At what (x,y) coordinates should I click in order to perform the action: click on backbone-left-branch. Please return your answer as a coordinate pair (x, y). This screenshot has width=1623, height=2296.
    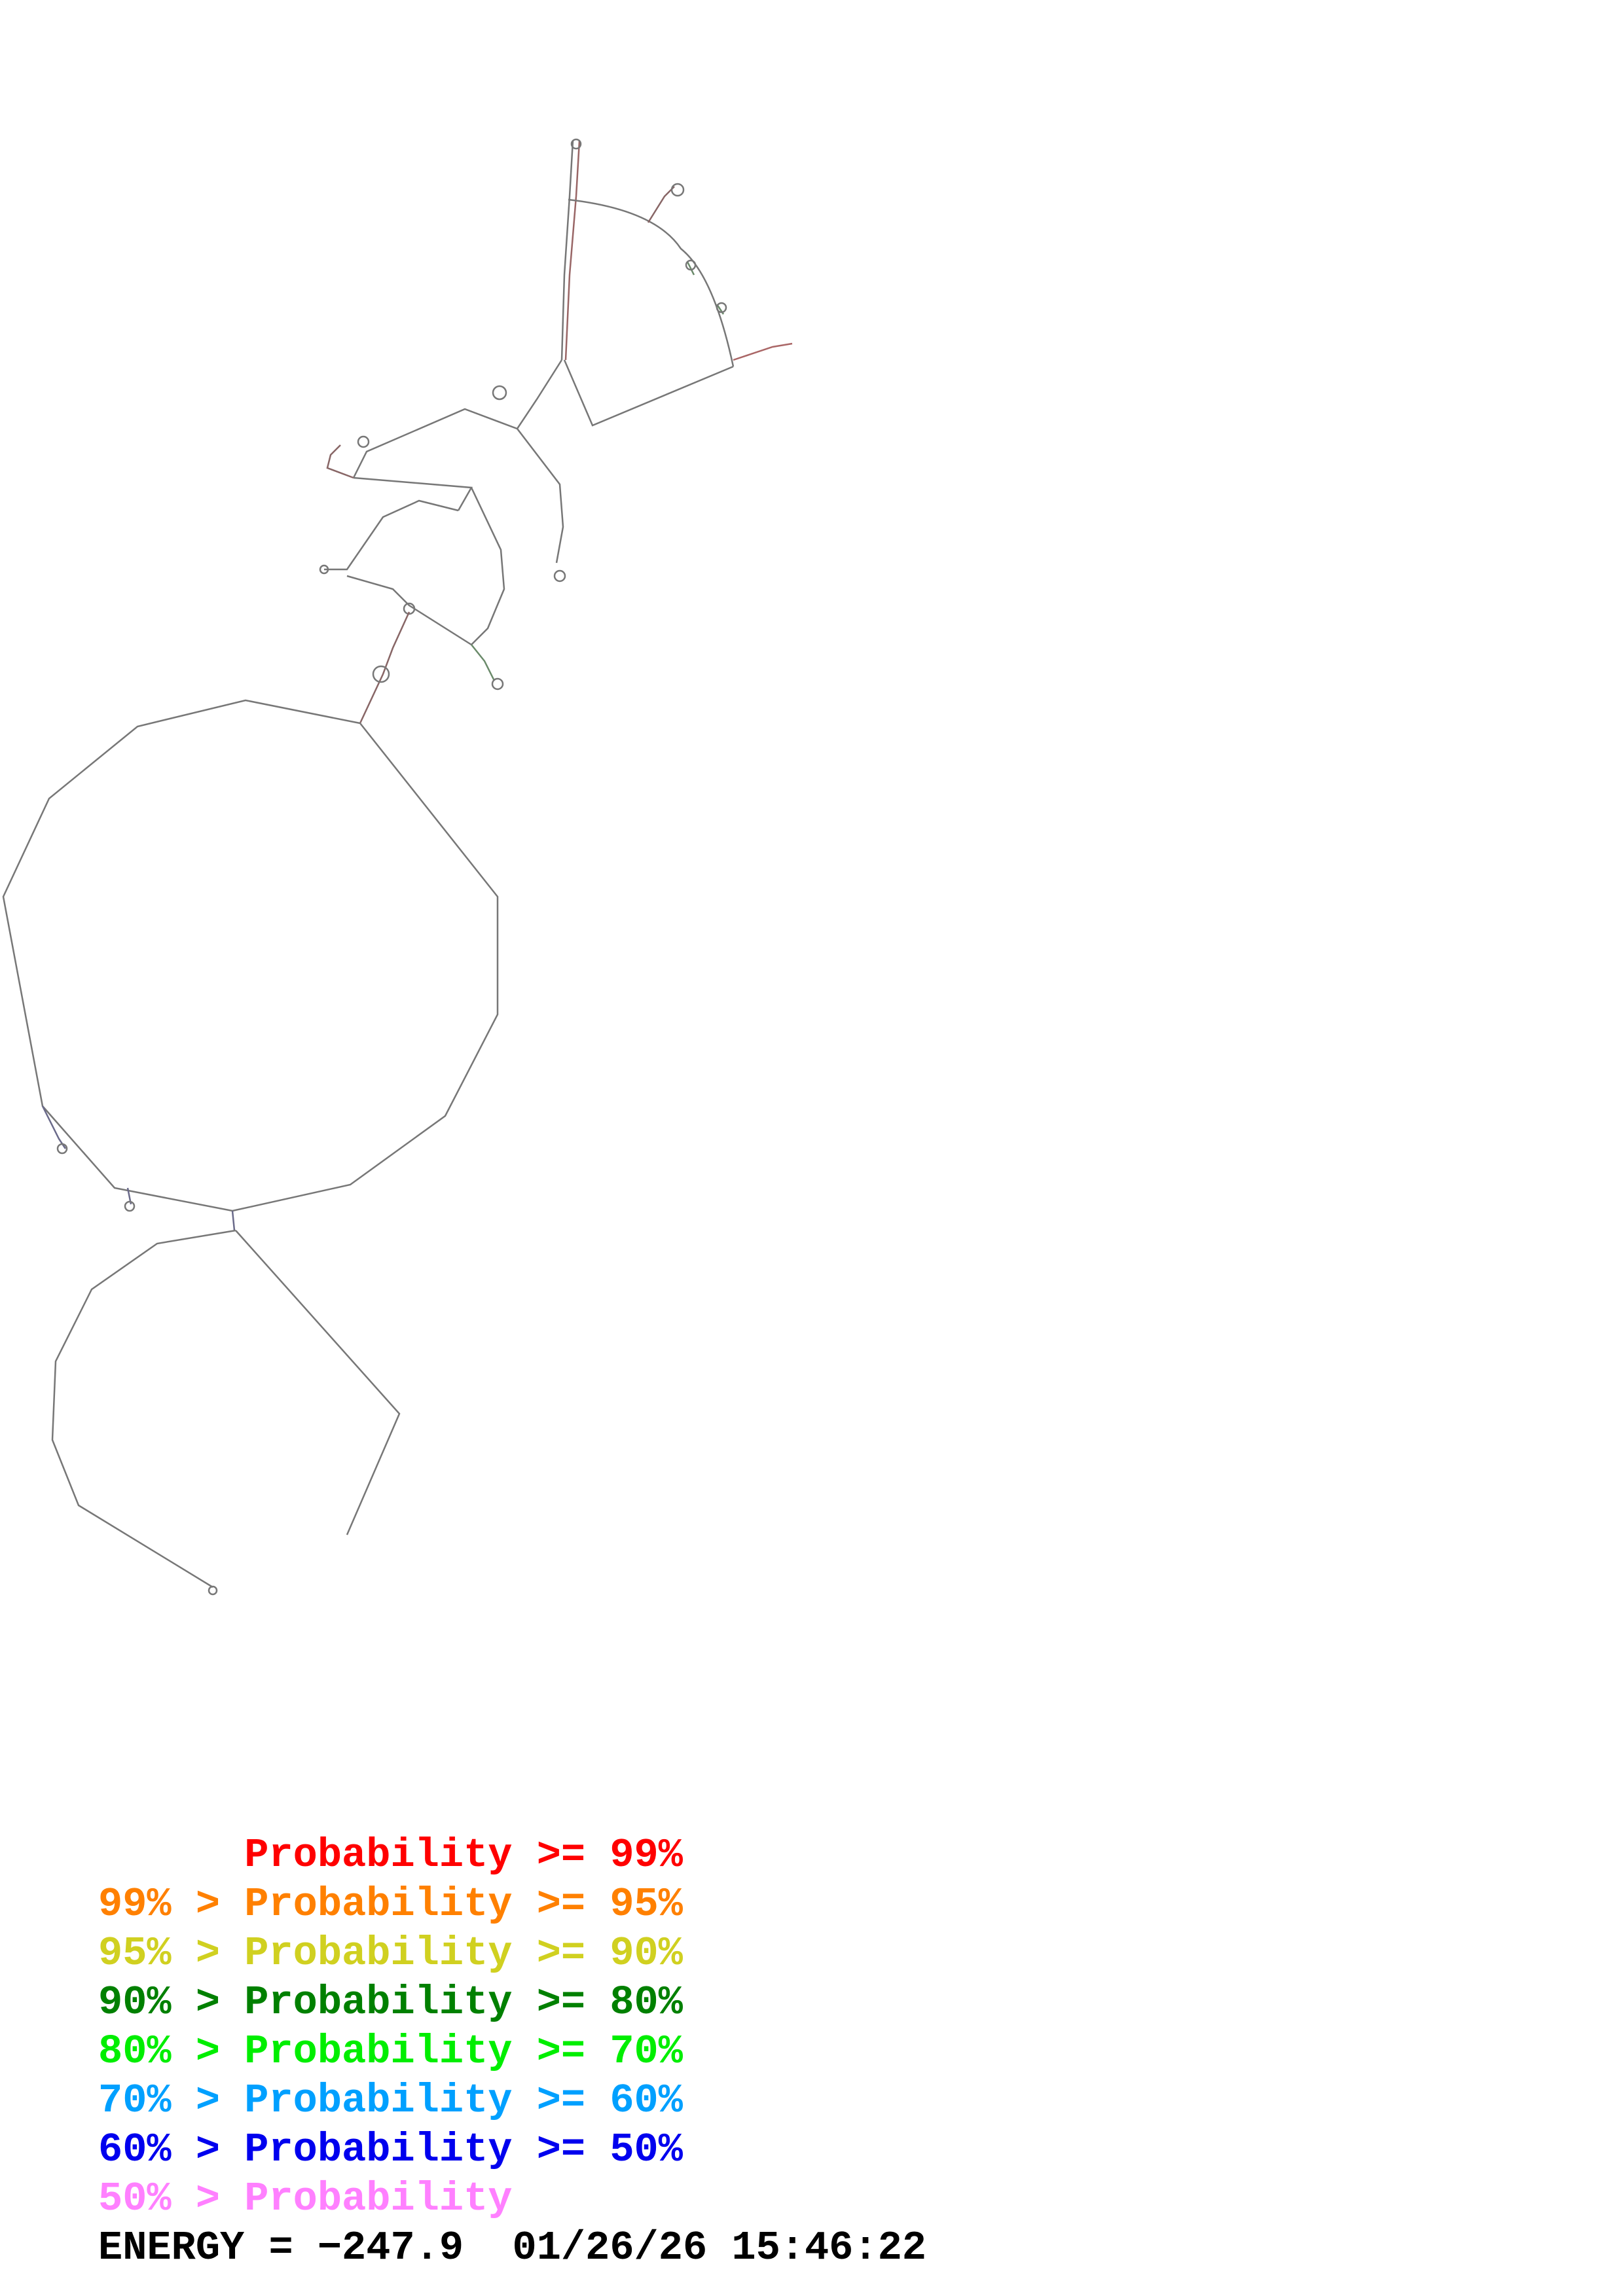
    Looking at the image, I should click on (340, 461).